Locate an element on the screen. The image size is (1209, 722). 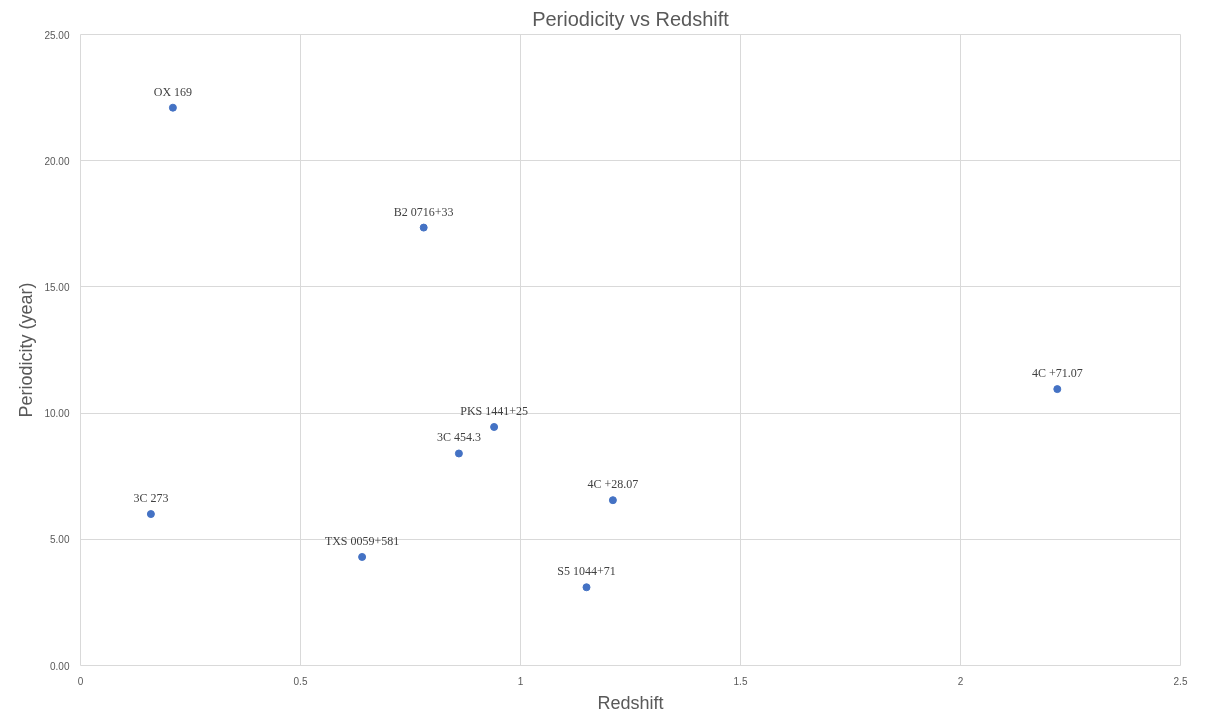
chart-title: Periodicity vs Redshift is located at coordinates (631, 18).